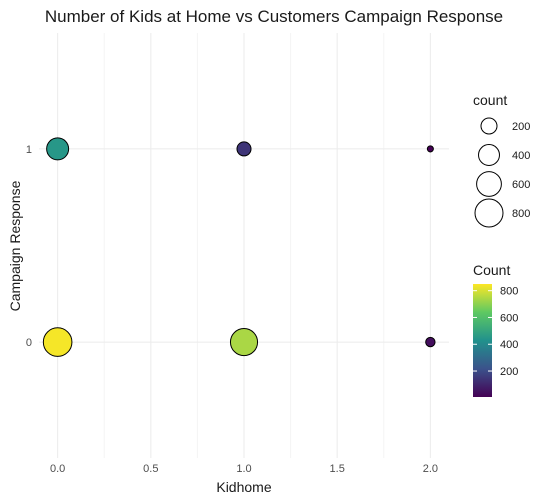  What do you see at coordinates (482, 340) in the screenshot?
I see `color-bar` at bounding box center [482, 340].